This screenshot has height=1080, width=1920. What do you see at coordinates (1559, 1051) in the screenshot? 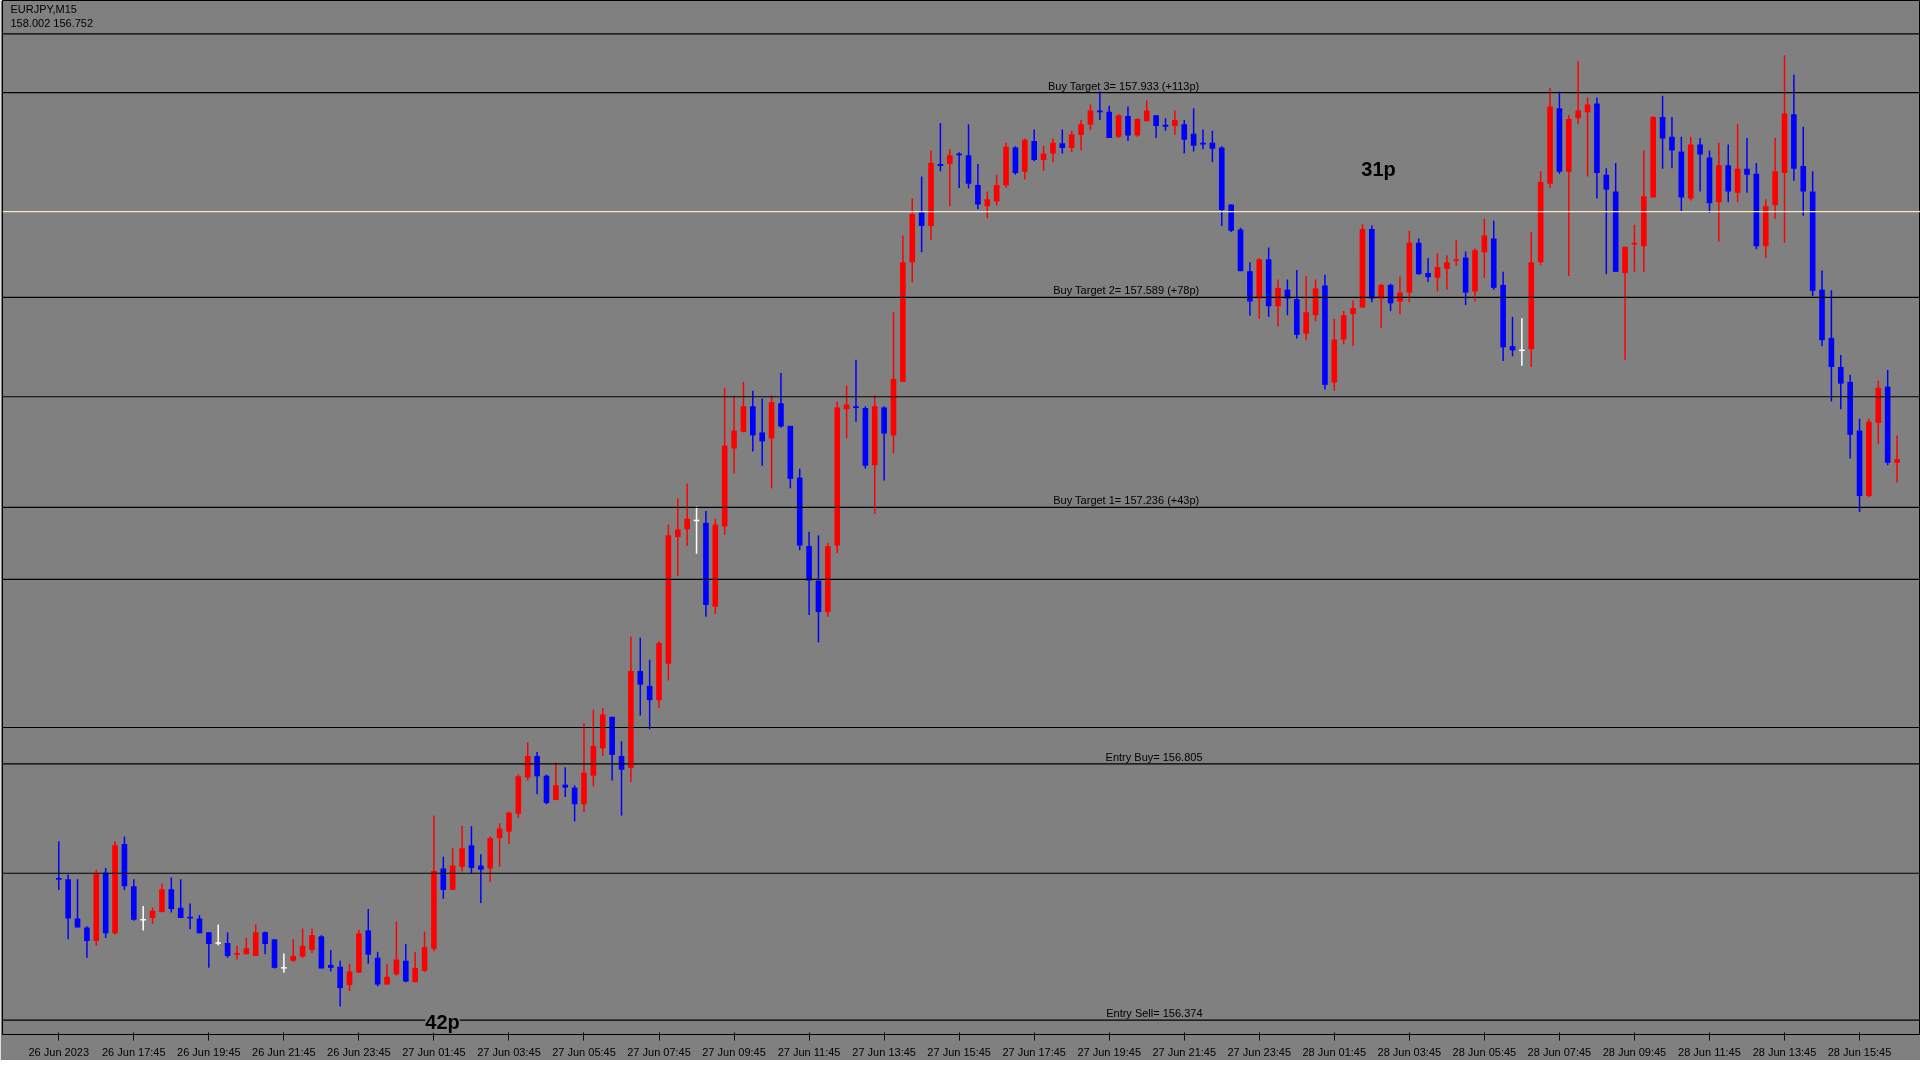
I see `x-tick-label: 28 Jun 07:45` at bounding box center [1559, 1051].